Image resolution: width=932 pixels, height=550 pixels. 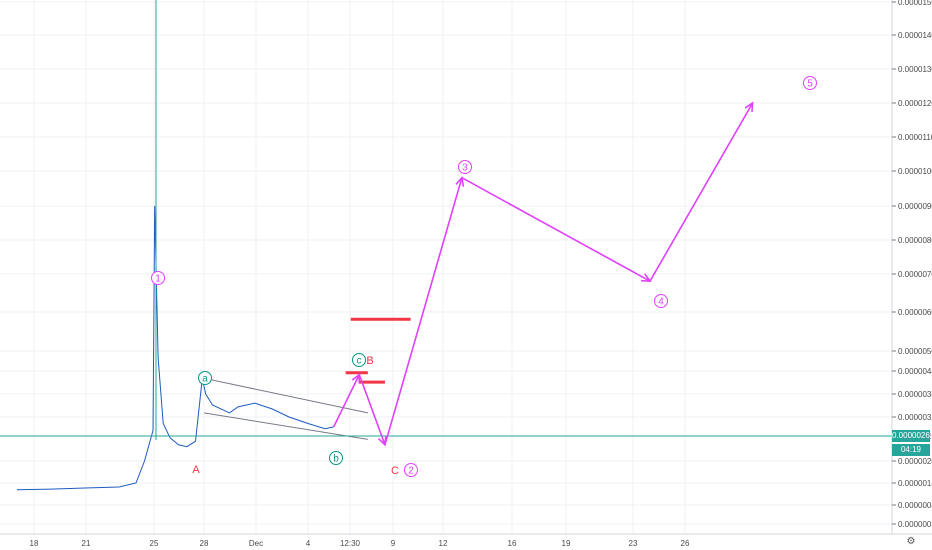 What do you see at coordinates (196, 470) in the screenshot?
I see `wave-label-A: A` at bounding box center [196, 470].